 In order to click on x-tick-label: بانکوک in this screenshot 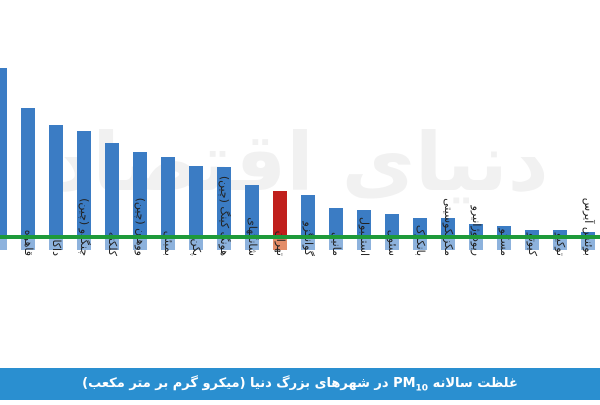, I will do `click(420, 240)`.